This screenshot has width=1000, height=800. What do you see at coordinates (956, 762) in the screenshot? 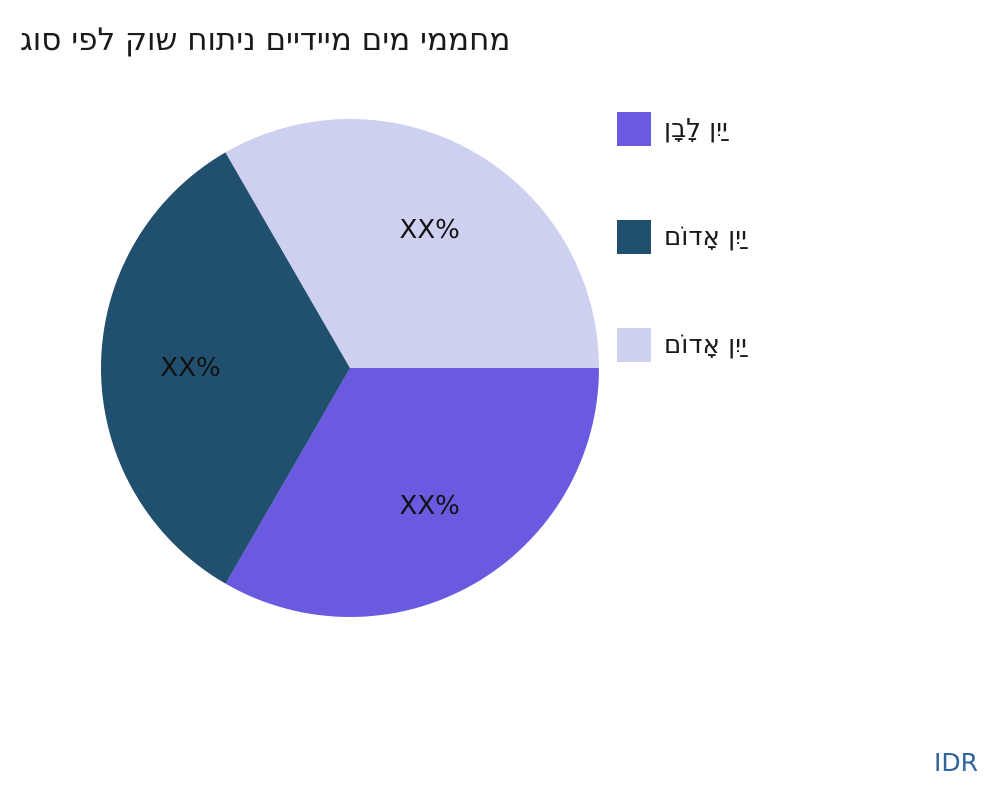
I see `currency-label: IDR` at bounding box center [956, 762].